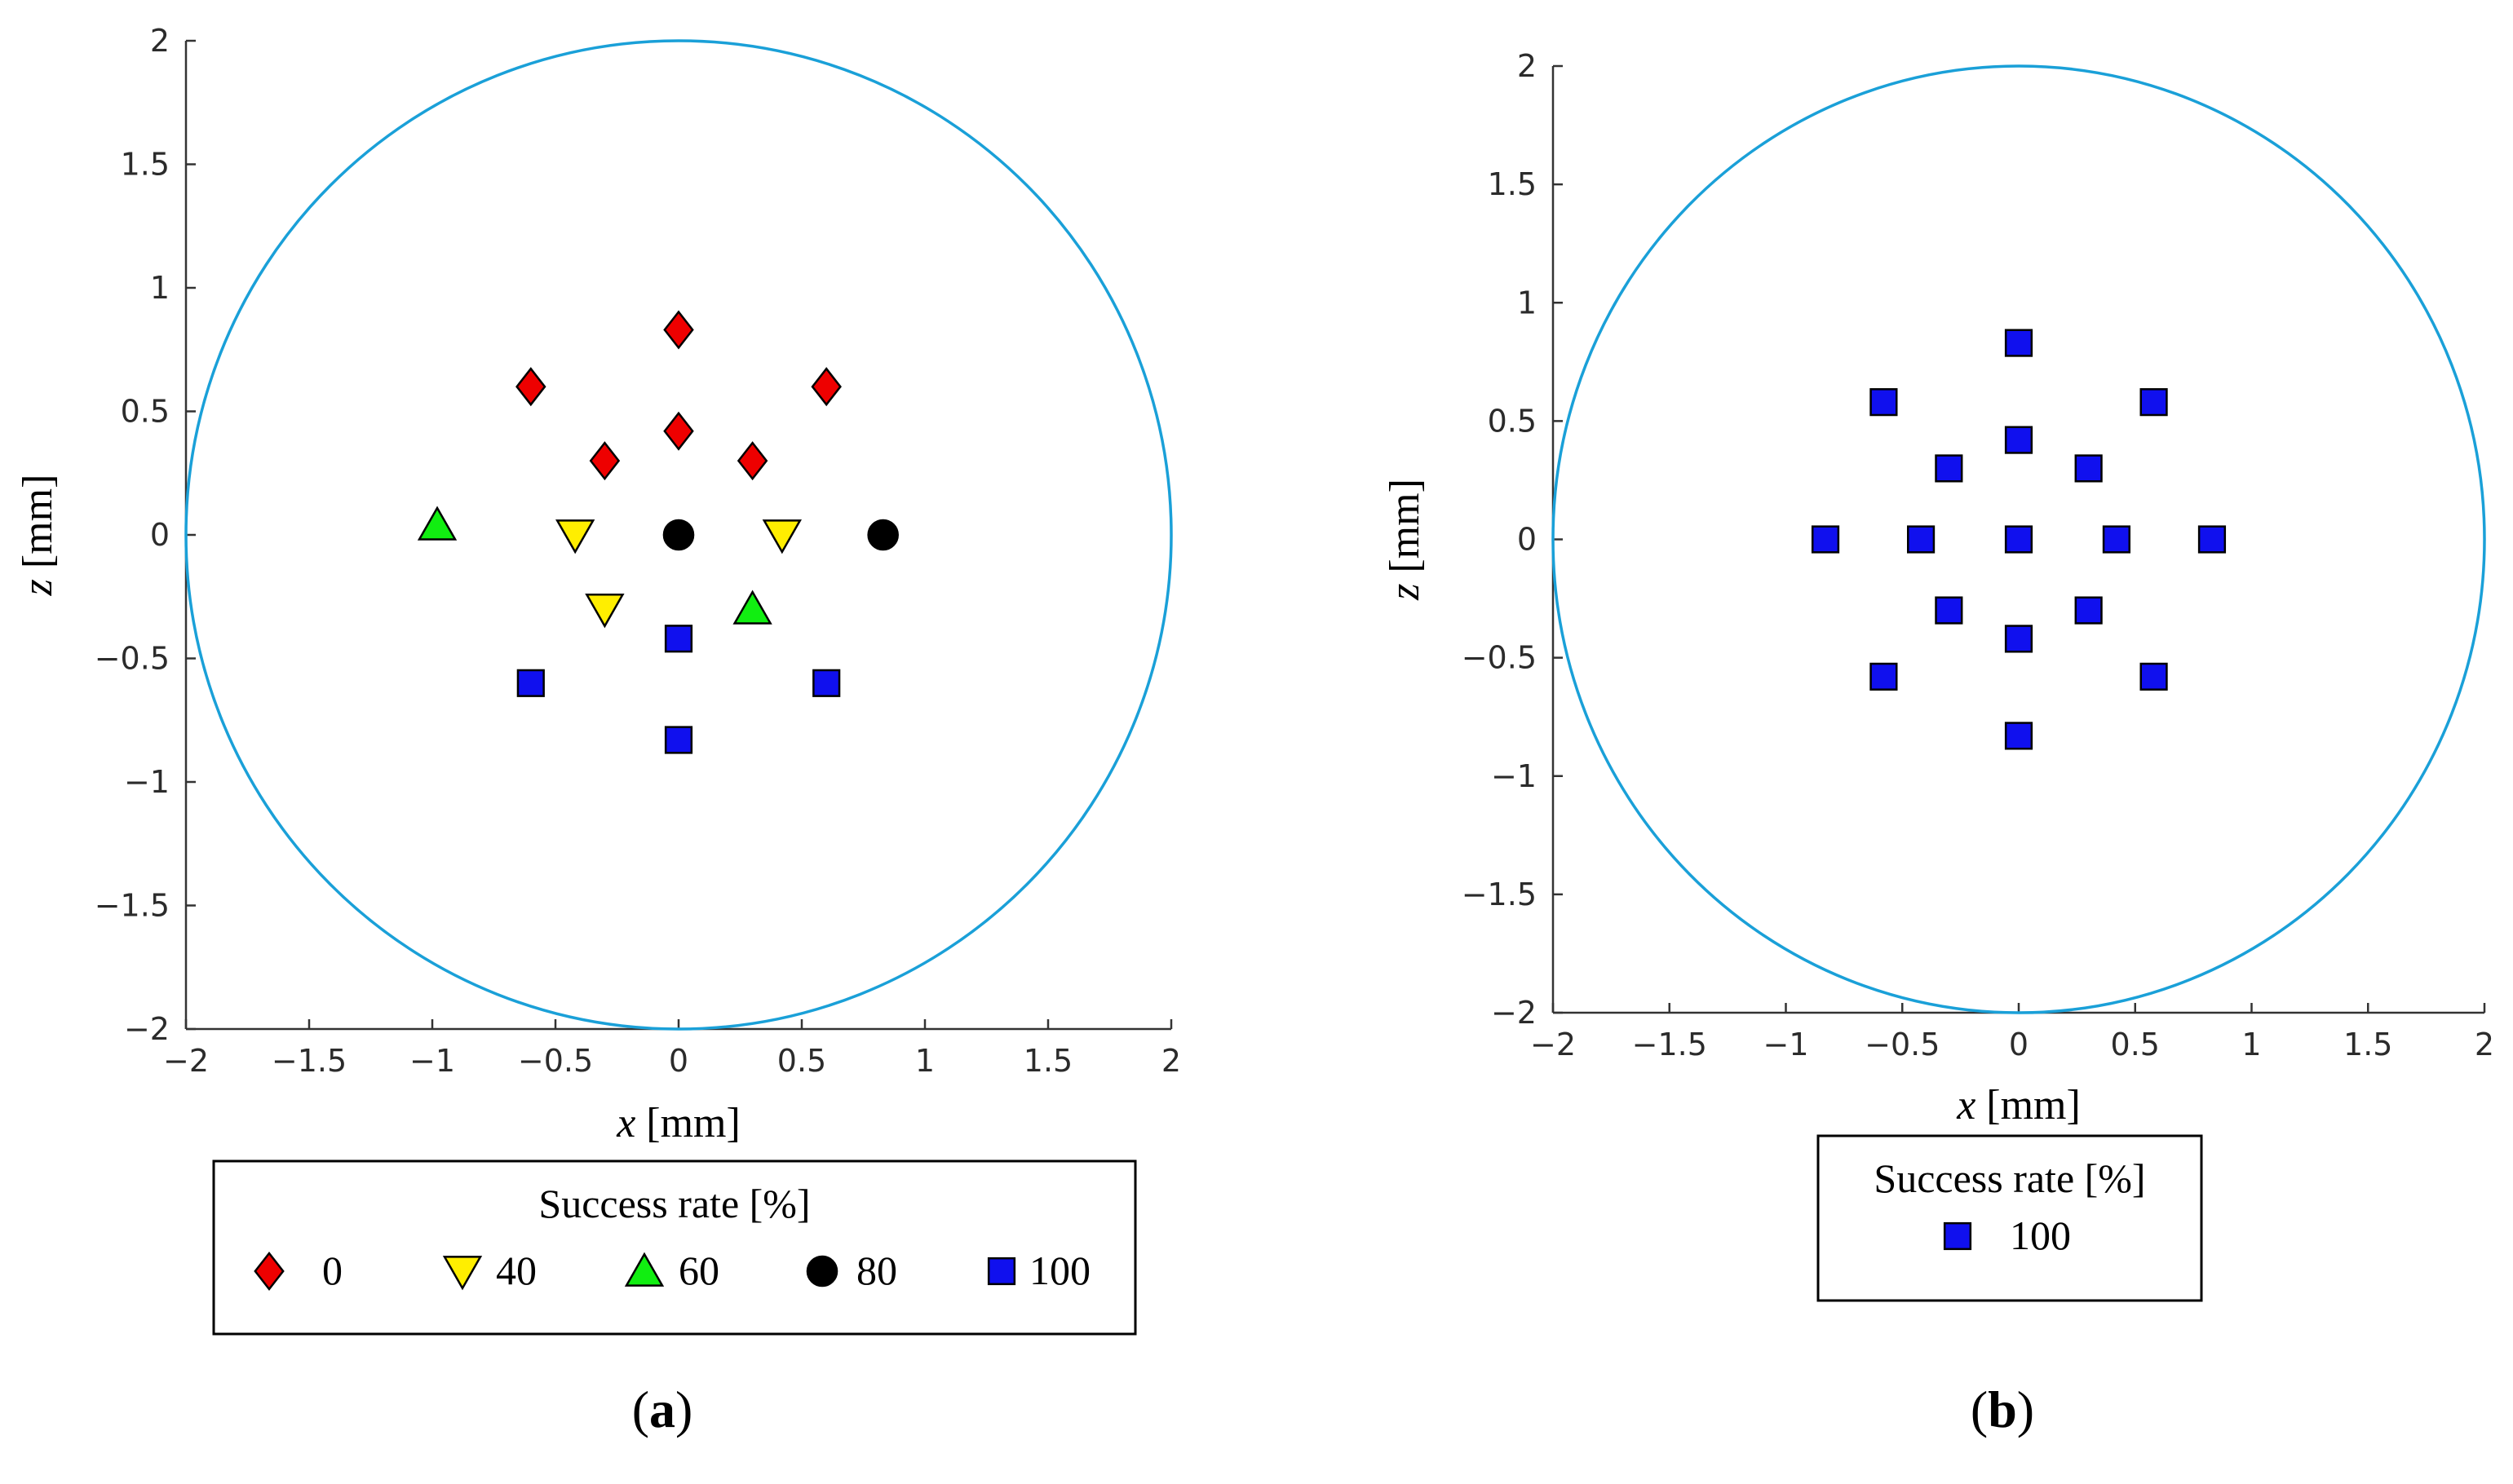 The height and width of the screenshot is (1484, 2513). What do you see at coordinates (2485, 1044) in the screenshot?
I see `x-tick-label: 2` at bounding box center [2485, 1044].